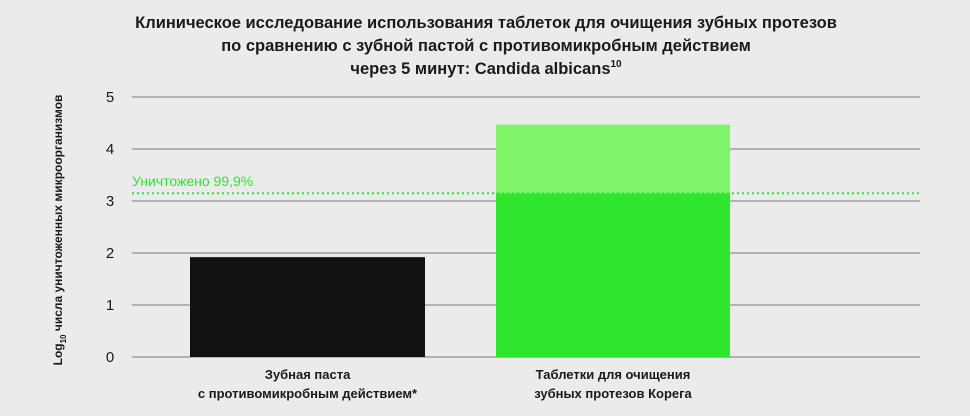  Describe the element at coordinates (308, 374) in the screenshot. I see `category-label-1-line-1: Зубная паста` at that location.